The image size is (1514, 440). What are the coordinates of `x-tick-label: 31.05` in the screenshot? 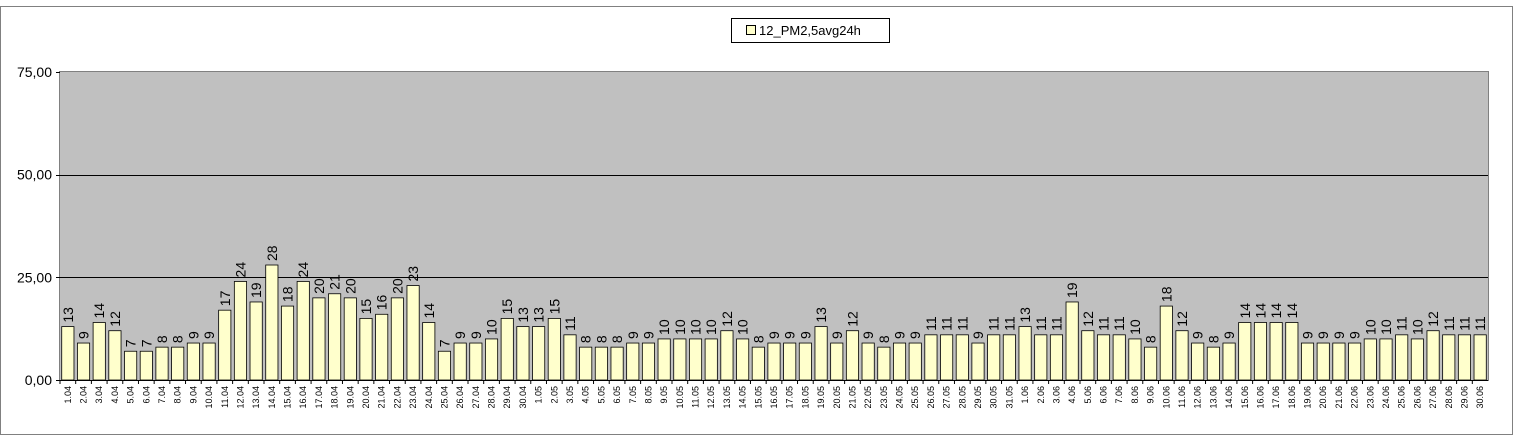 It's located at (1009, 397).